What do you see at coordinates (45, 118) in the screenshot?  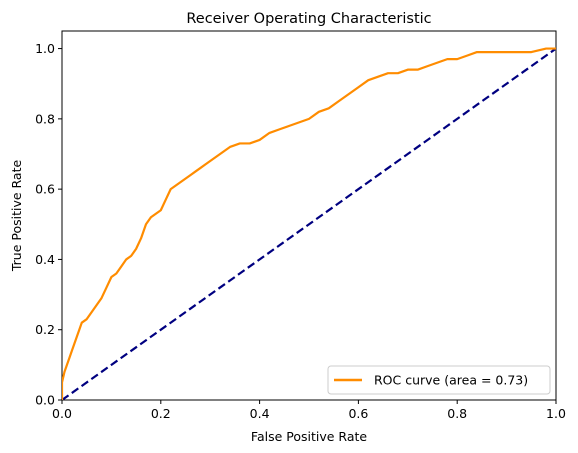 I see `y-tick-label: 0.8` at bounding box center [45, 118].